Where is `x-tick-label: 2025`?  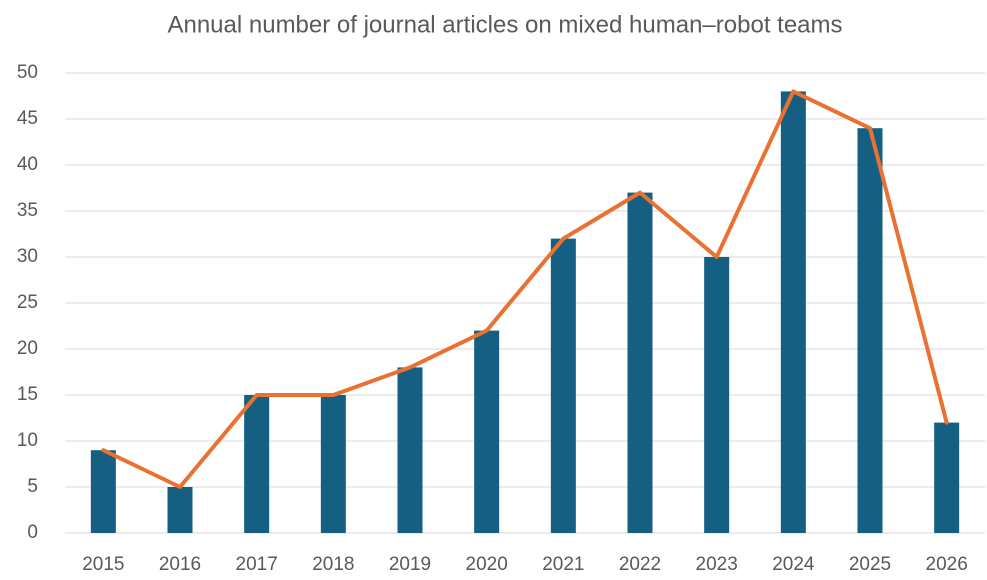
x-tick-label: 2025 is located at coordinates (870, 564).